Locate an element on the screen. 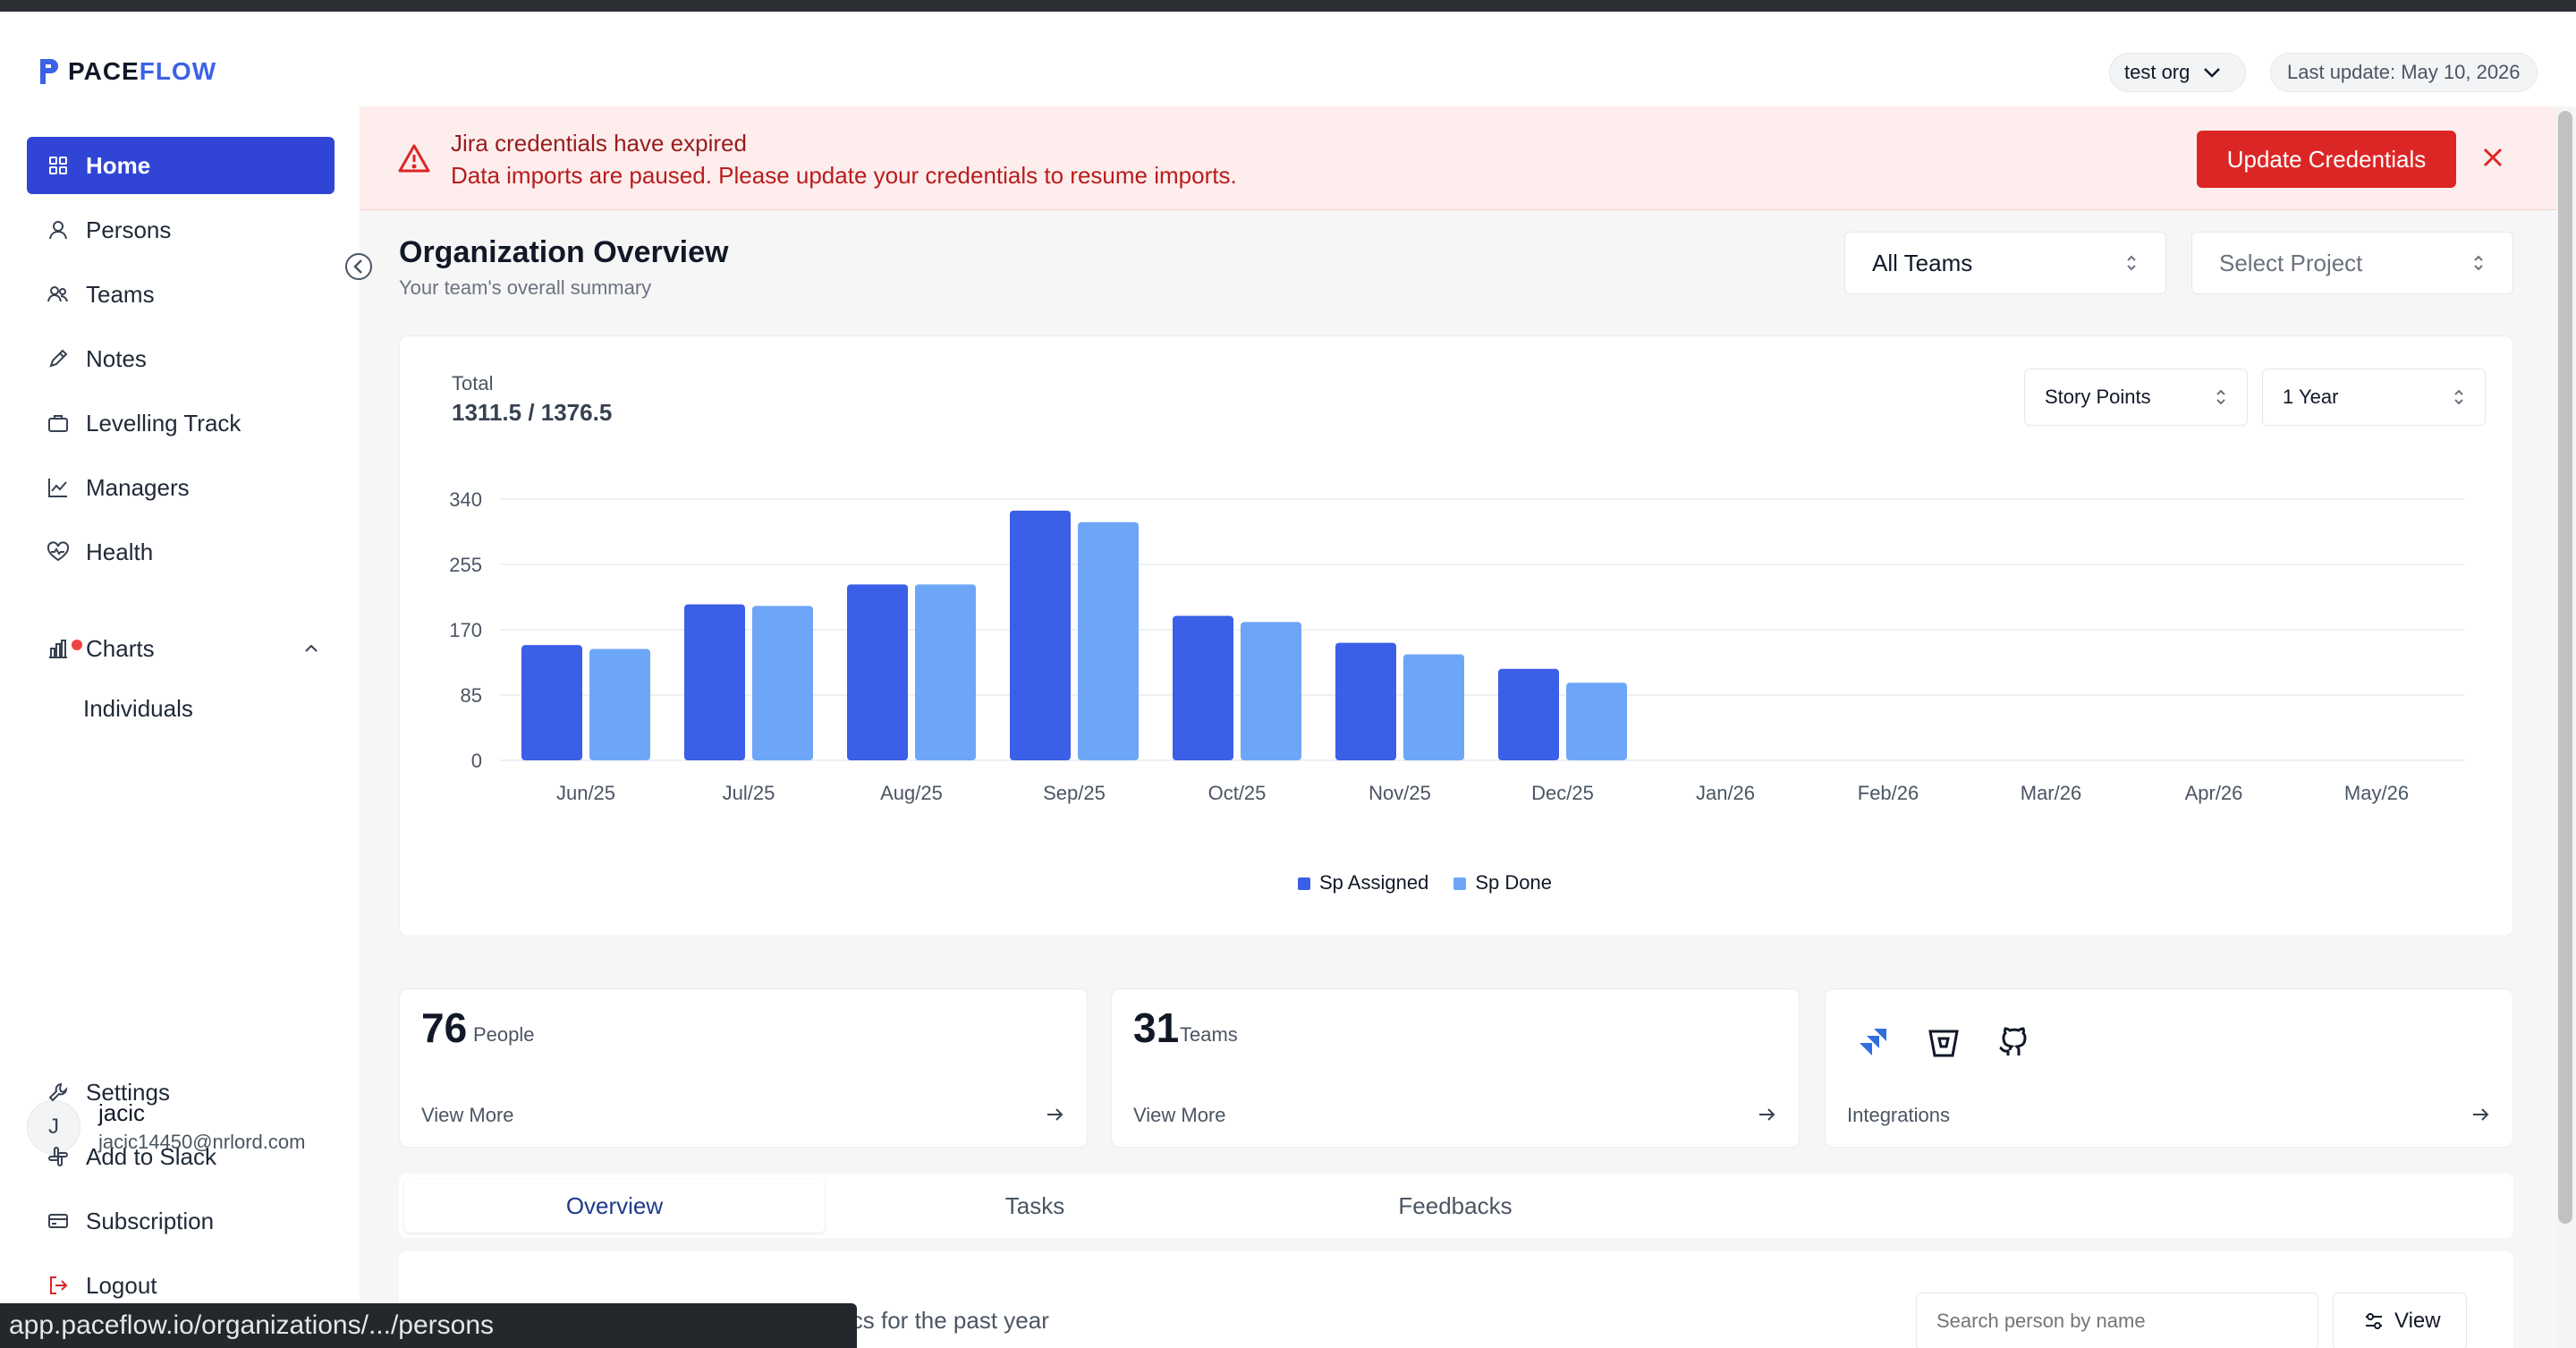 The image size is (2576, 1348). update-credentials-button: Update Credentials is located at coordinates (2326, 159).